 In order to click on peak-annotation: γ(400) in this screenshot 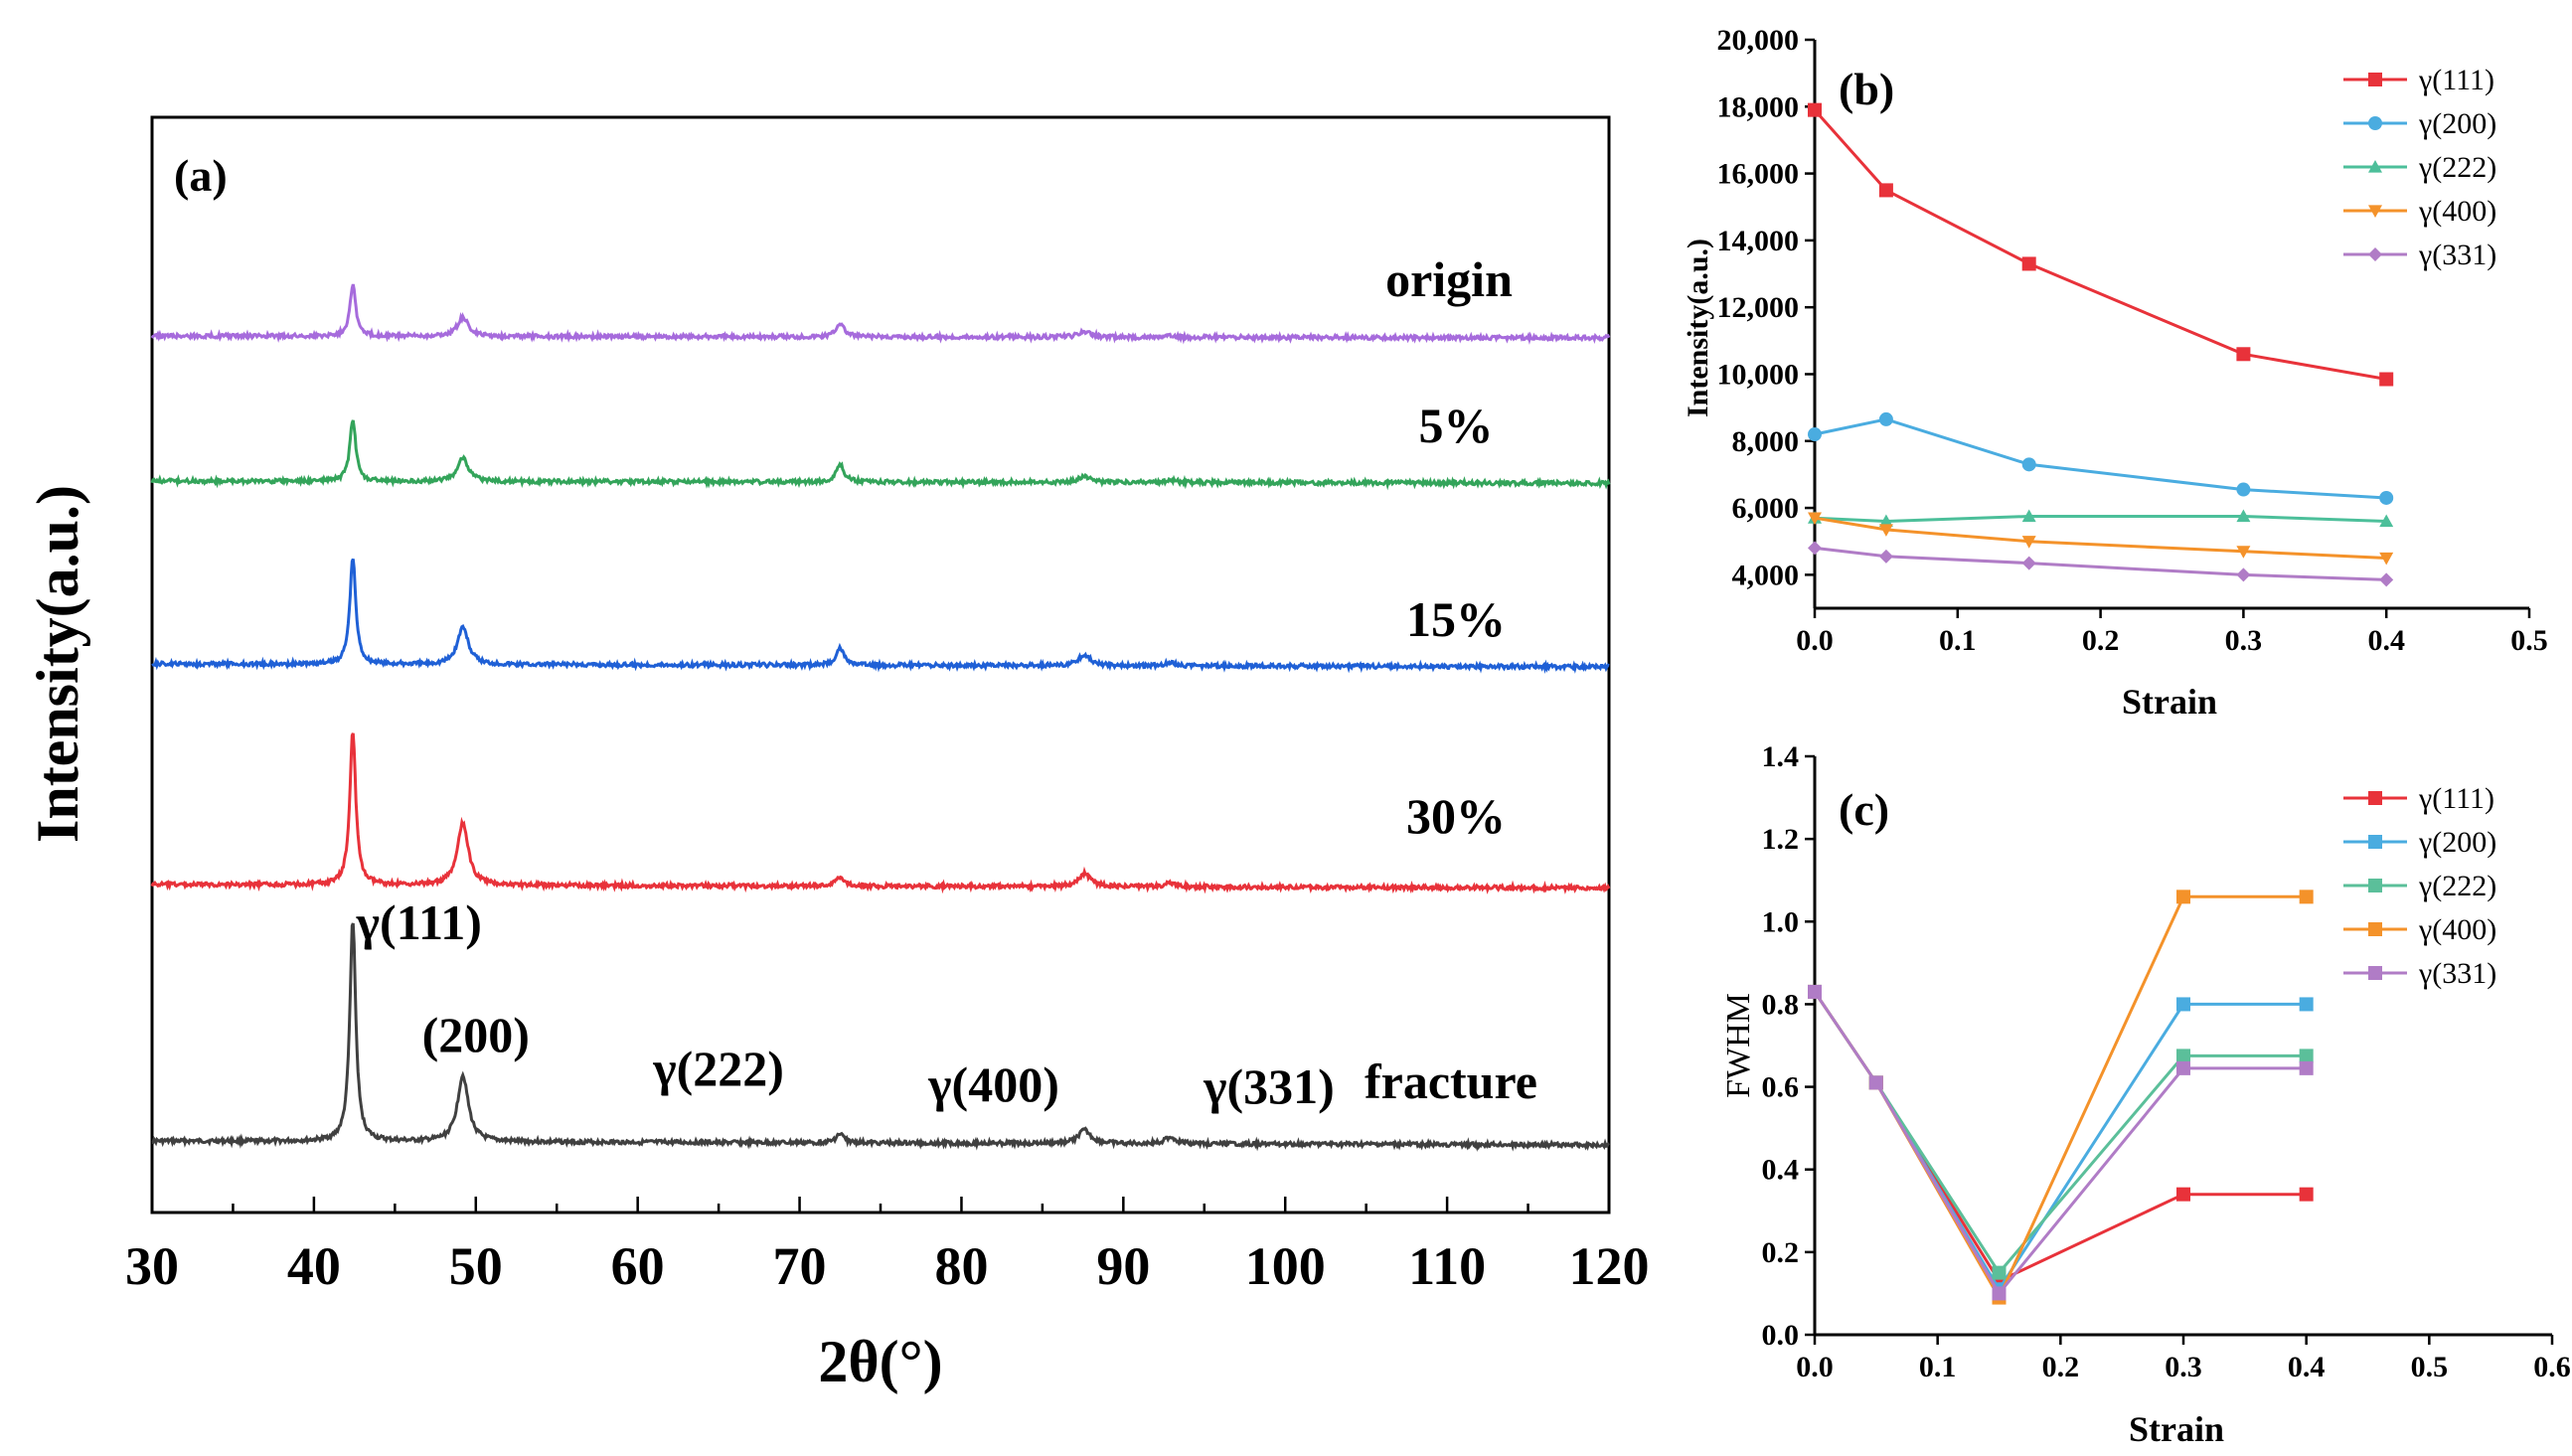, I will do `click(993, 1084)`.